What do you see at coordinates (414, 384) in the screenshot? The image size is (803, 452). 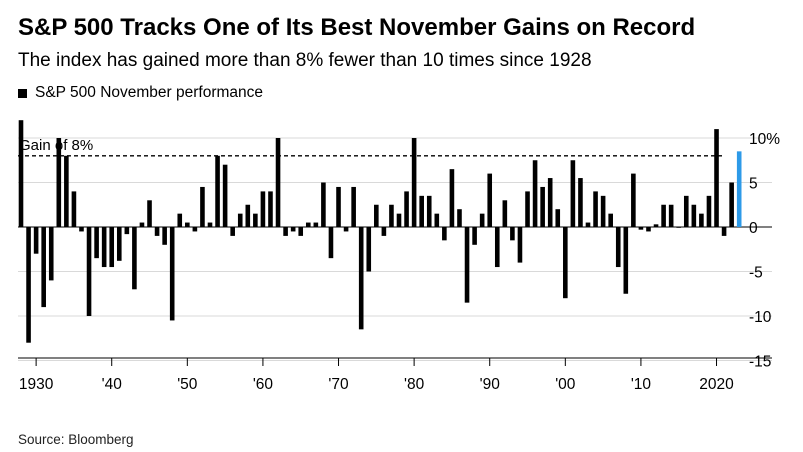 I see `x-tick-label: '80` at bounding box center [414, 384].